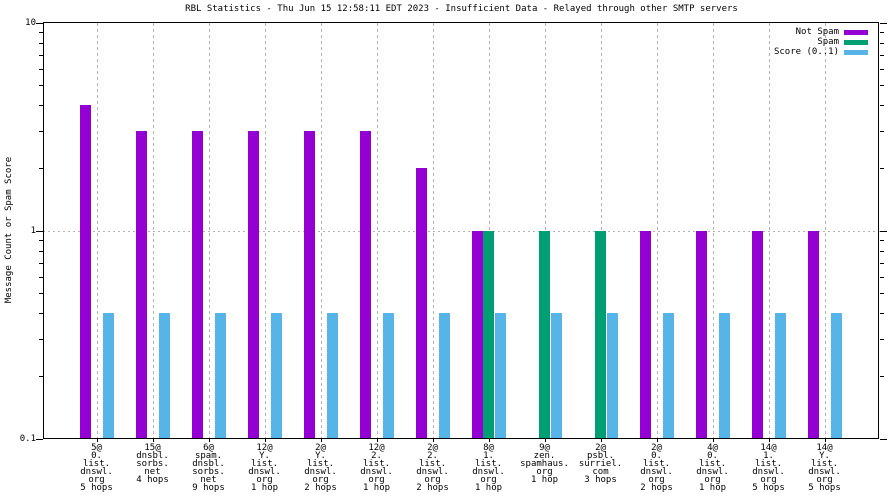 Image resolution: width=896 pixels, height=504 pixels. Describe the element at coordinates (544, 464) in the screenshot. I see `x-category-label-line: spamhaus.` at that location.